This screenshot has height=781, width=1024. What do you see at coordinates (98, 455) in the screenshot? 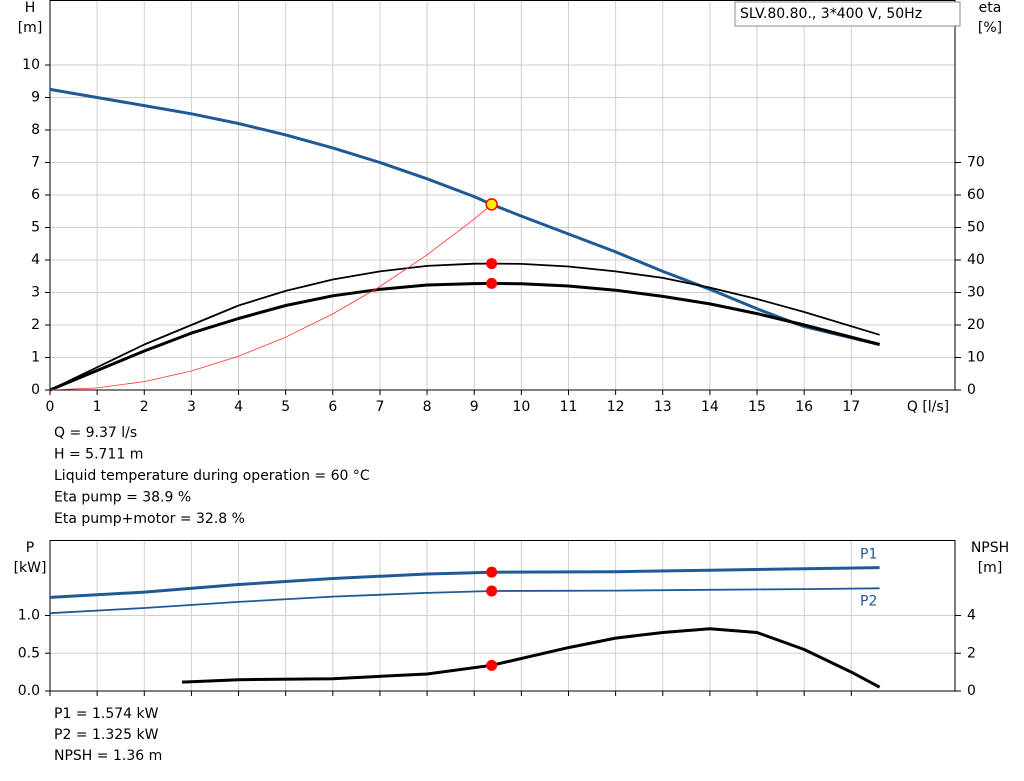
I see `annotation: H = 5.711 m` at bounding box center [98, 455].